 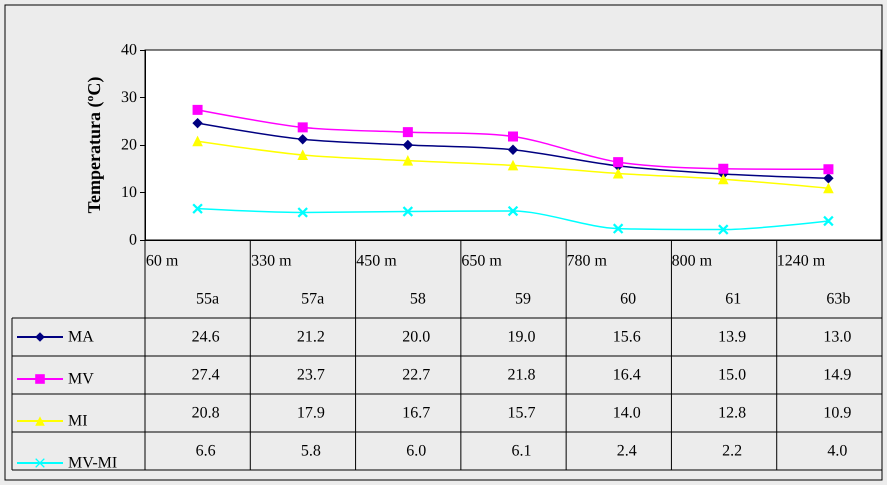 What do you see at coordinates (813, 280) in the screenshot?
I see `category-label: 1240 m 63b` at bounding box center [813, 280].